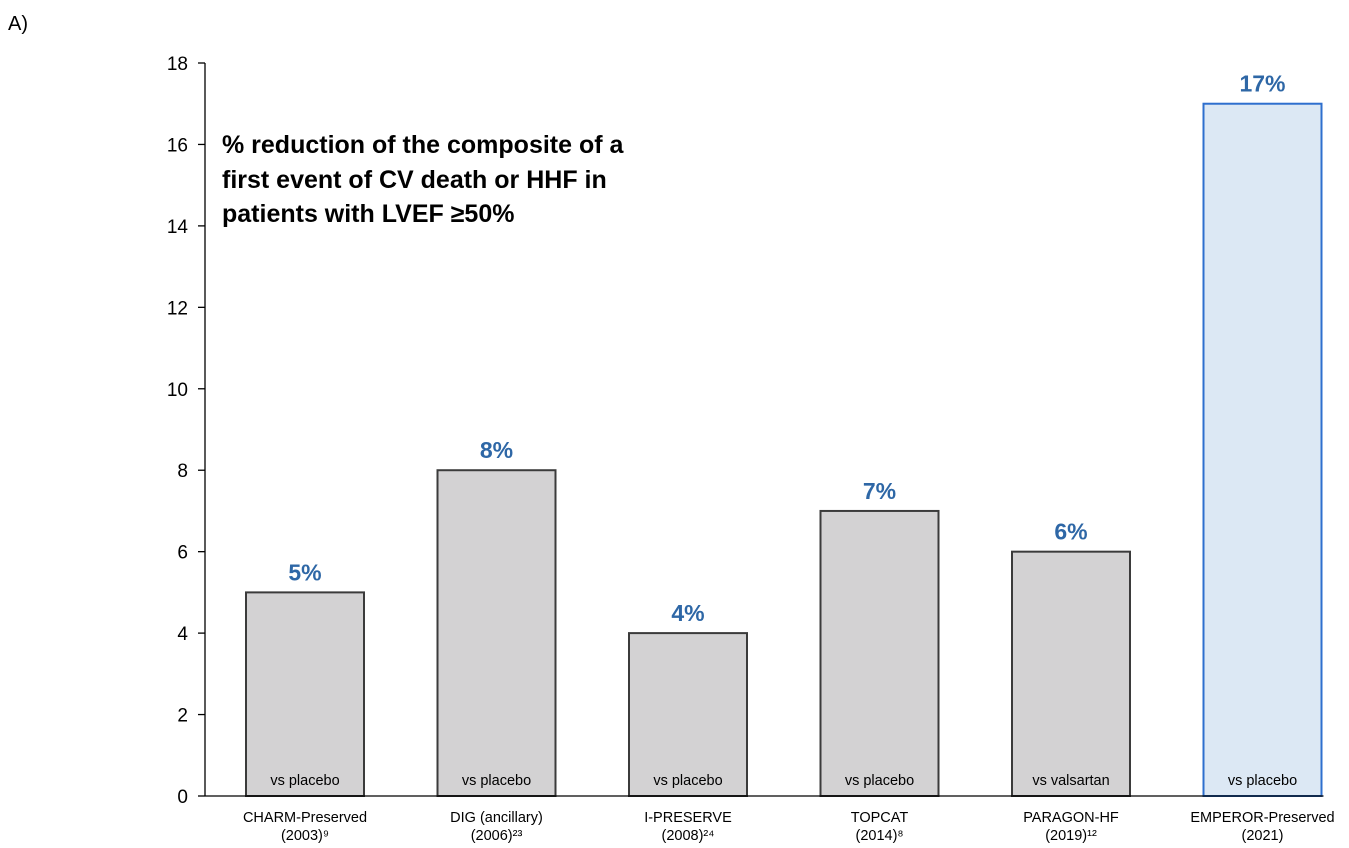  Describe the element at coordinates (1071, 818) in the screenshot. I see `category-label-4-0: PARAGON-HF` at that location.